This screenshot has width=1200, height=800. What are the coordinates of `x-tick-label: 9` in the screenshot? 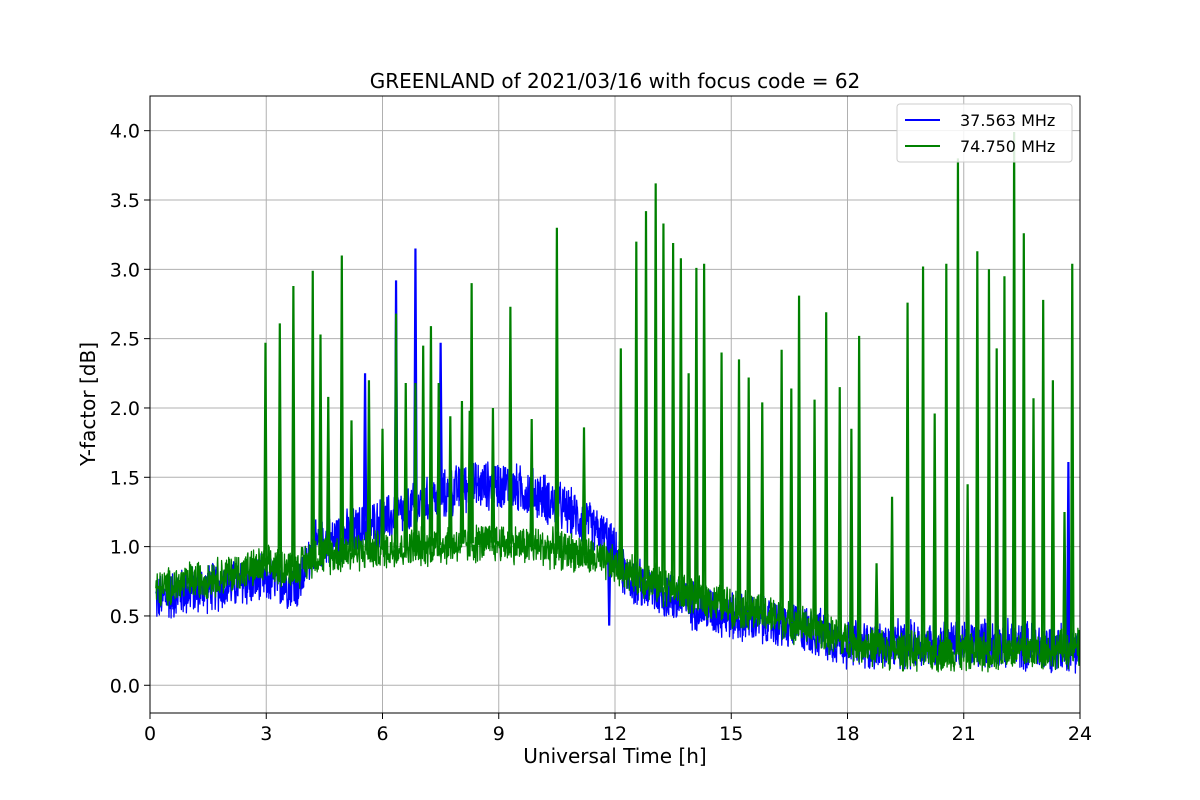 It's located at (499, 734).